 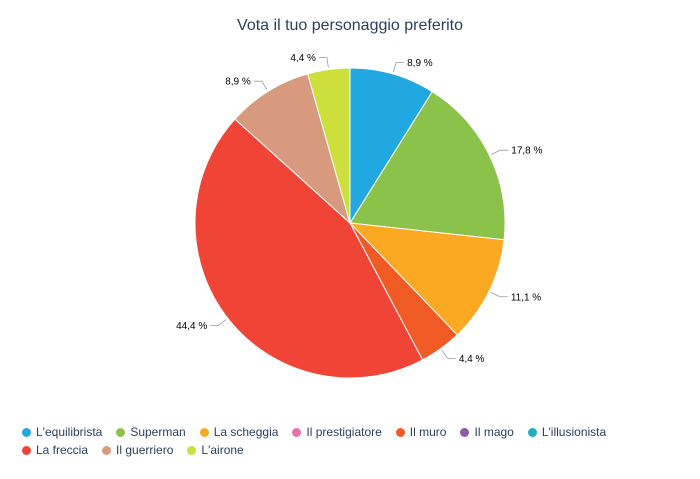 I want to click on data-label-l-airone: 4,4 %, so click(x=303, y=58).